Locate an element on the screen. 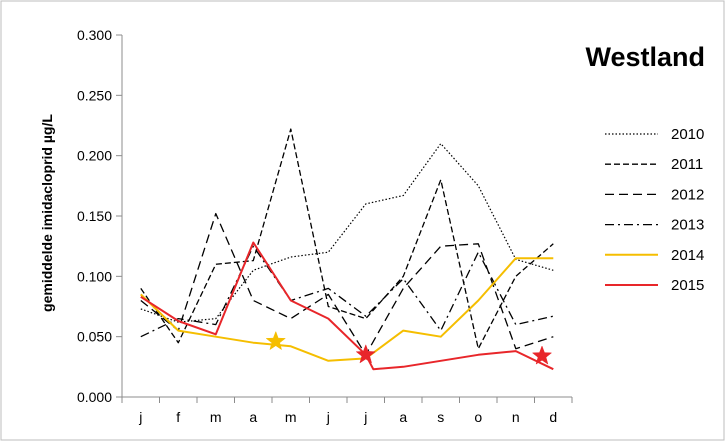 This screenshot has height=441, width=725. legend-label-2013: 2013 is located at coordinates (687, 225).